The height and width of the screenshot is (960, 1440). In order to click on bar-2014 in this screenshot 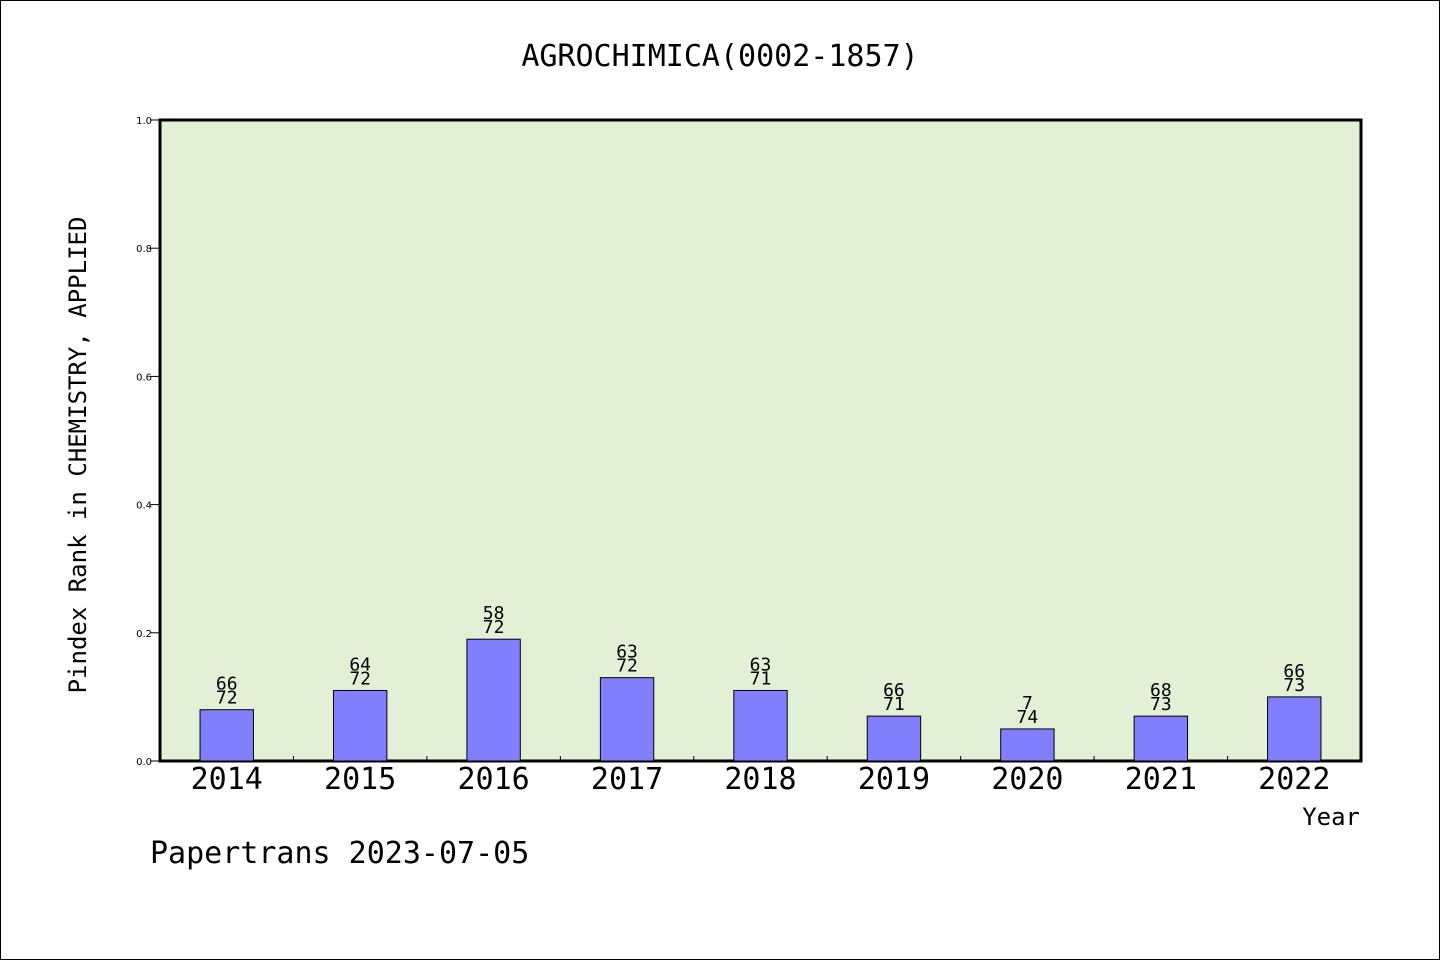, I will do `click(226, 735)`.